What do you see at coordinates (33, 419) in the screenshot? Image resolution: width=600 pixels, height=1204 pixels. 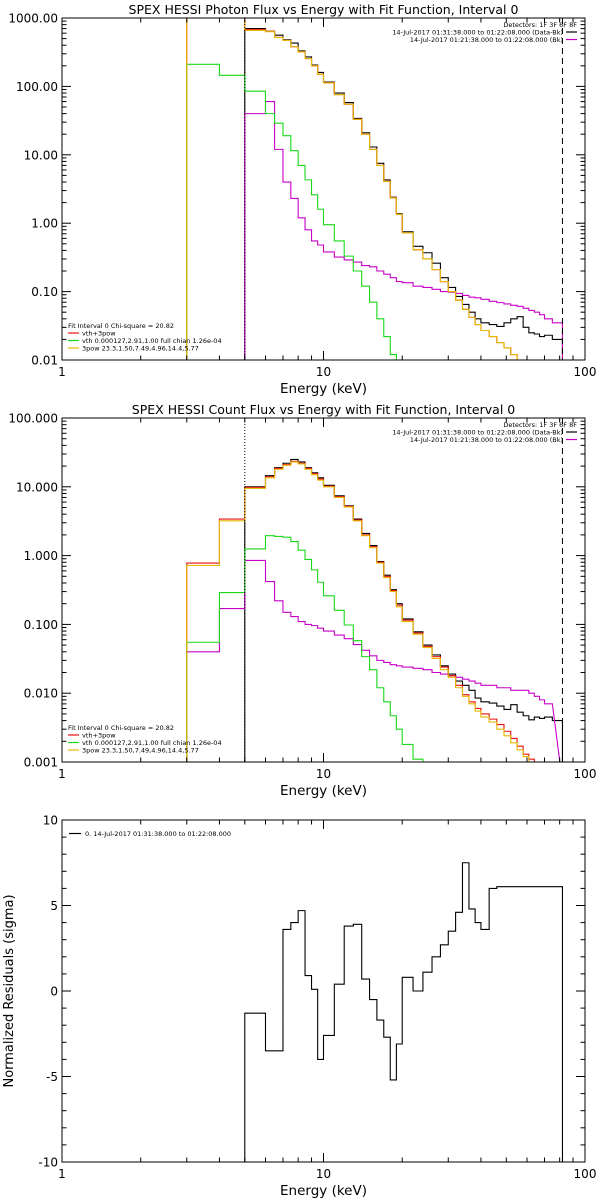 I see `y-tick-label: 100.000` at bounding box center [33, 419].